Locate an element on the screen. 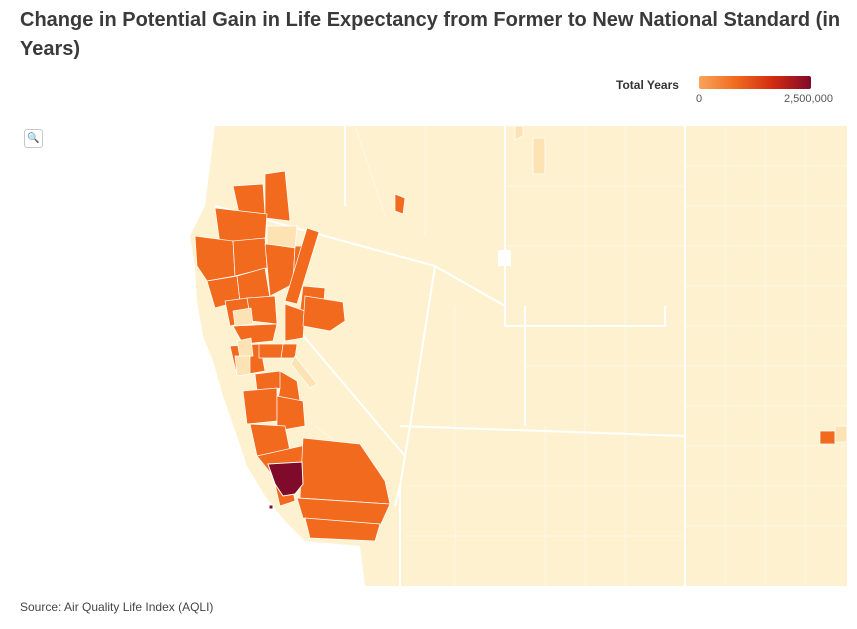  county-sb is located at coordinates (345, 471).